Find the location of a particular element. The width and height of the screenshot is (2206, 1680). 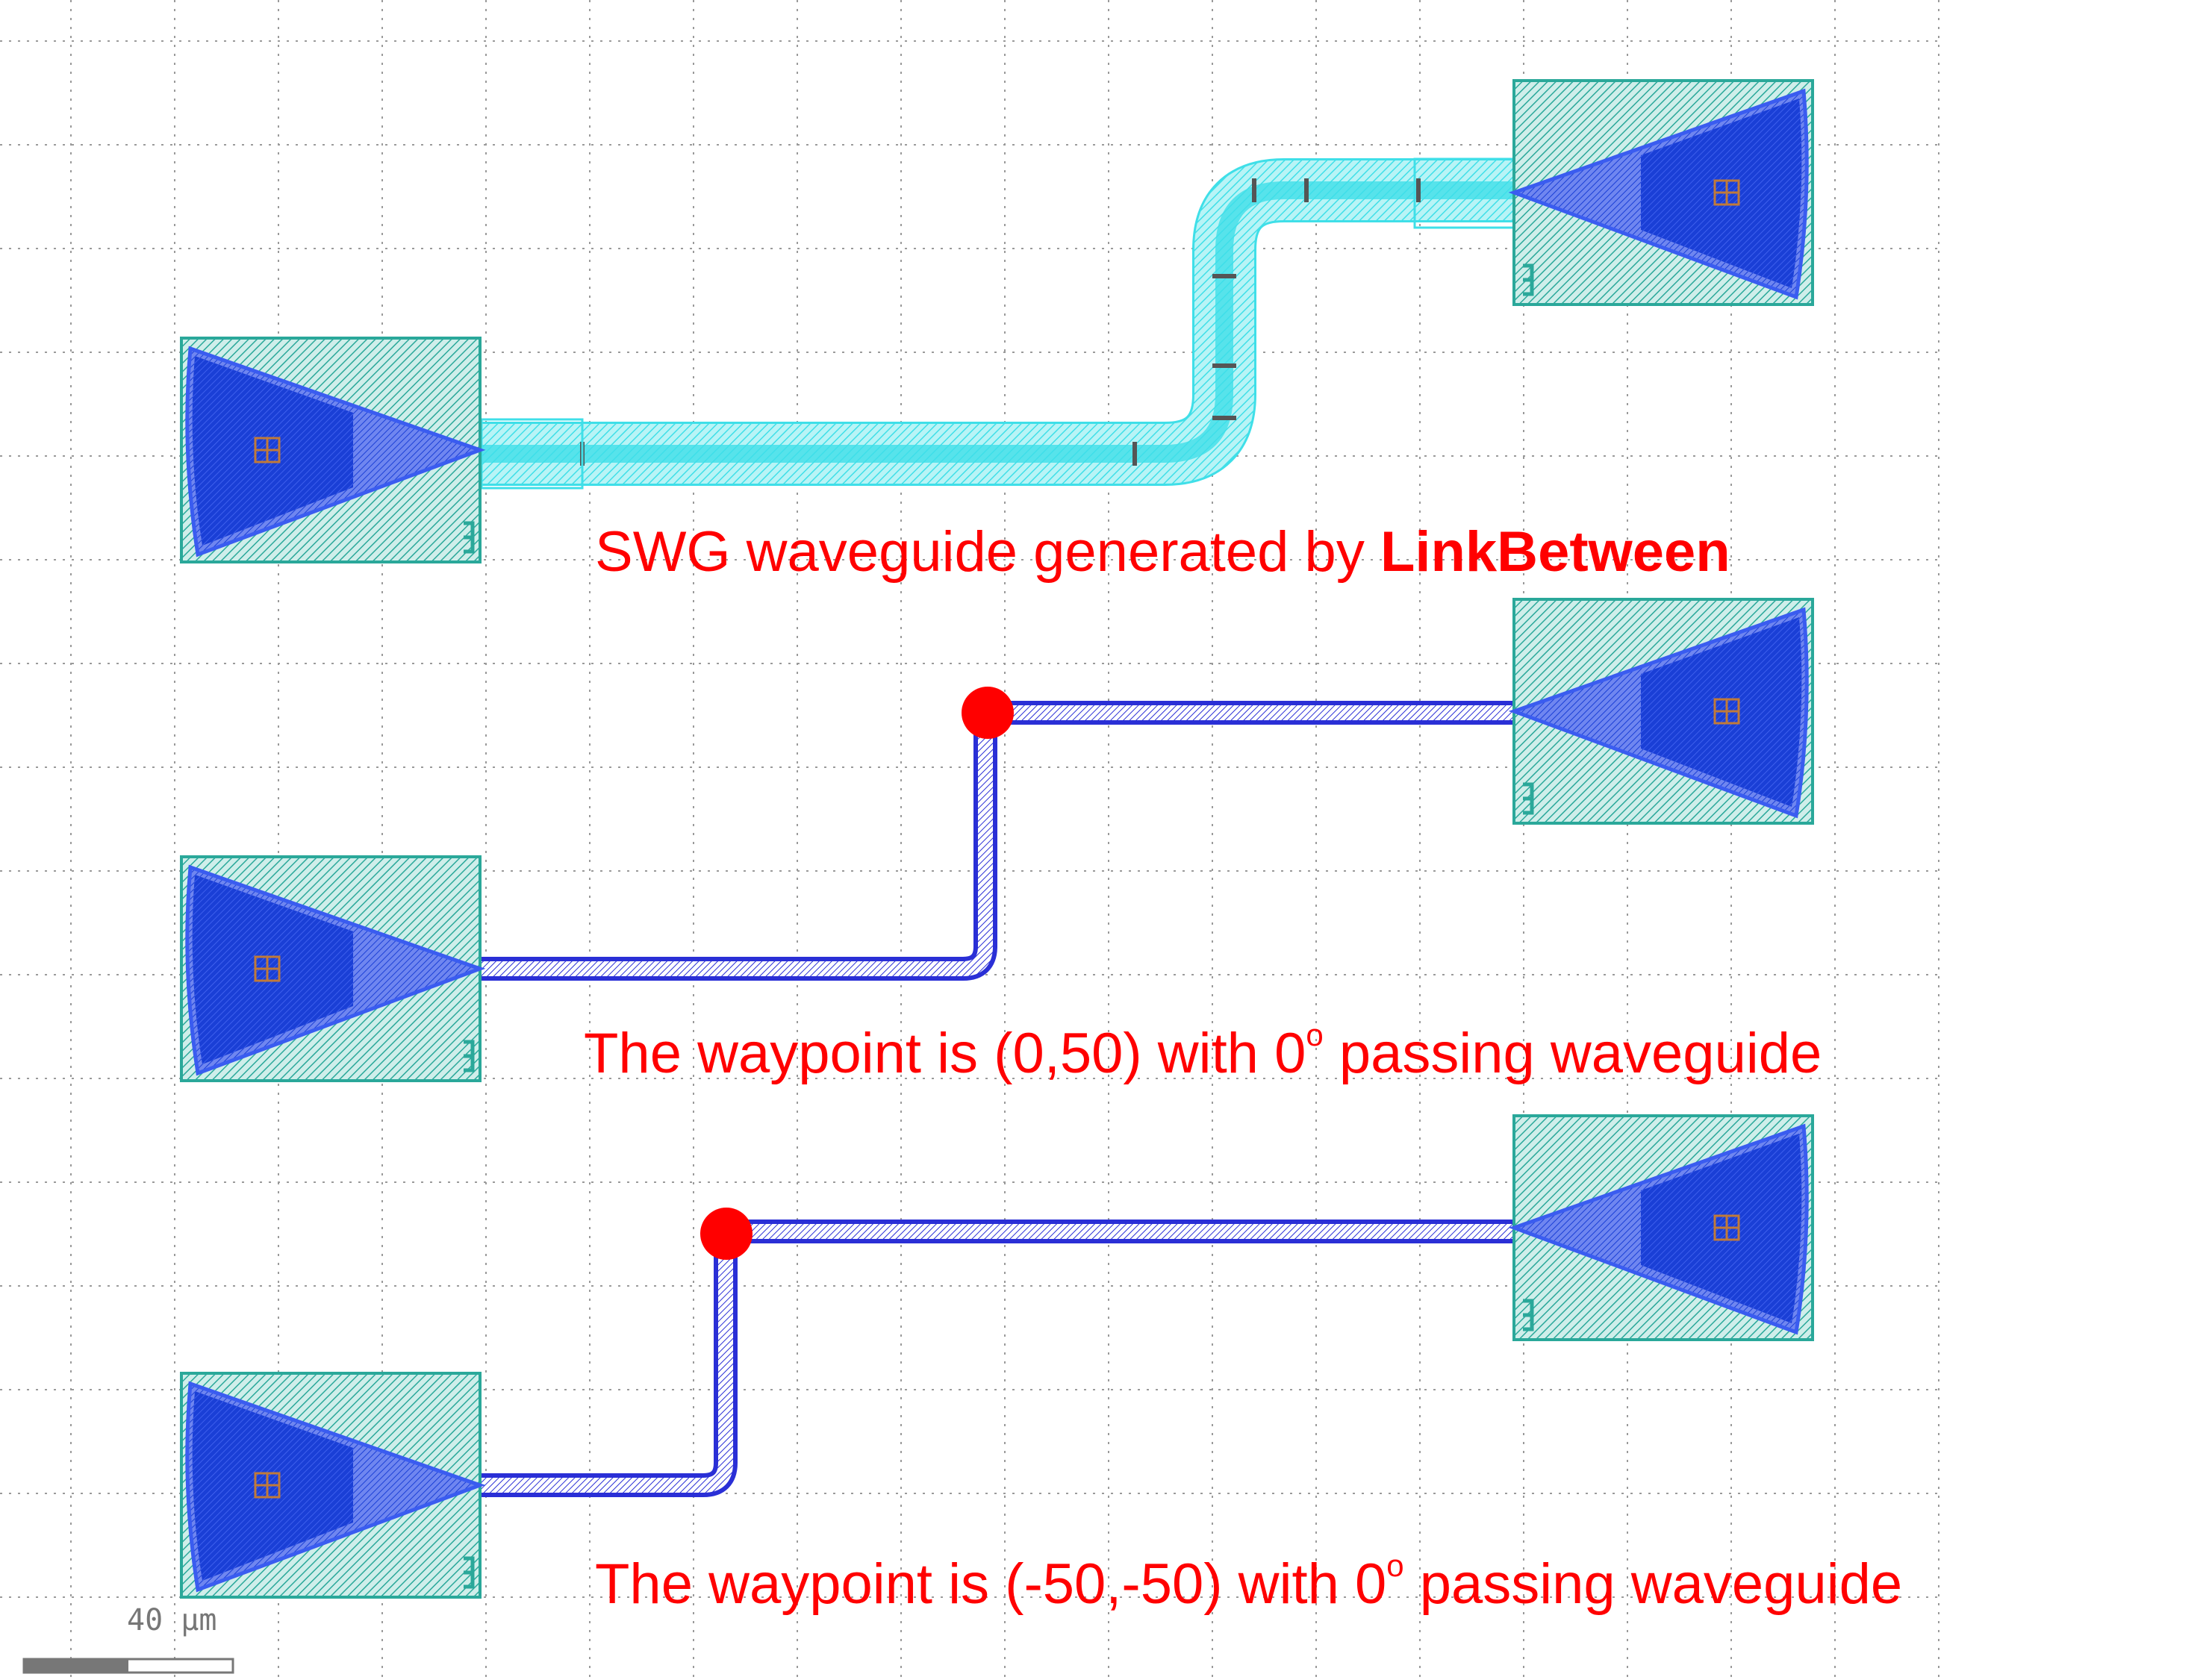

waypoint-caption-1-suffix: passing waveguide is located at coordinates (1572, 1053).